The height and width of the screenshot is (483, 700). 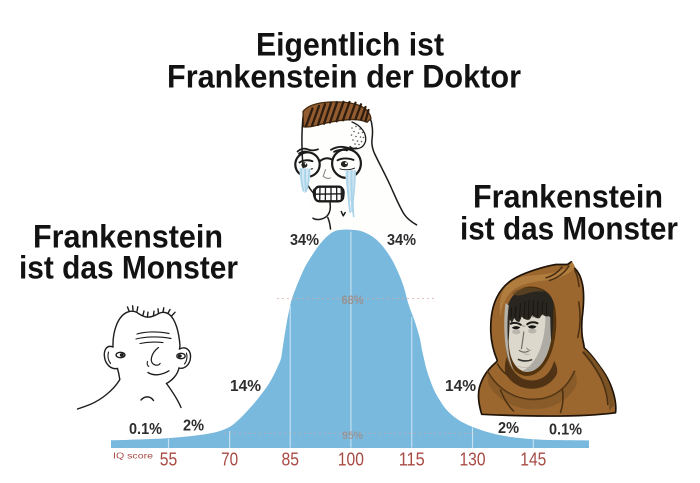 I want to click on svg-text: IQ score, so click(x=133, y=456).